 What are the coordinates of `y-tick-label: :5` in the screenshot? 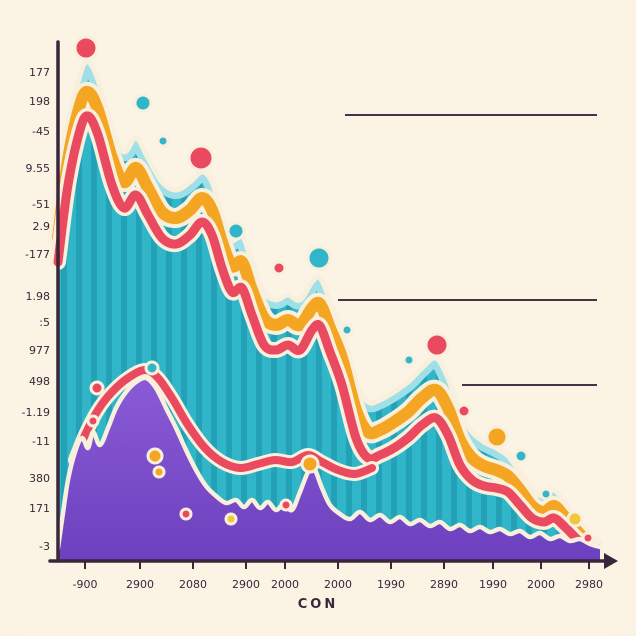 It's located at (44, 322).